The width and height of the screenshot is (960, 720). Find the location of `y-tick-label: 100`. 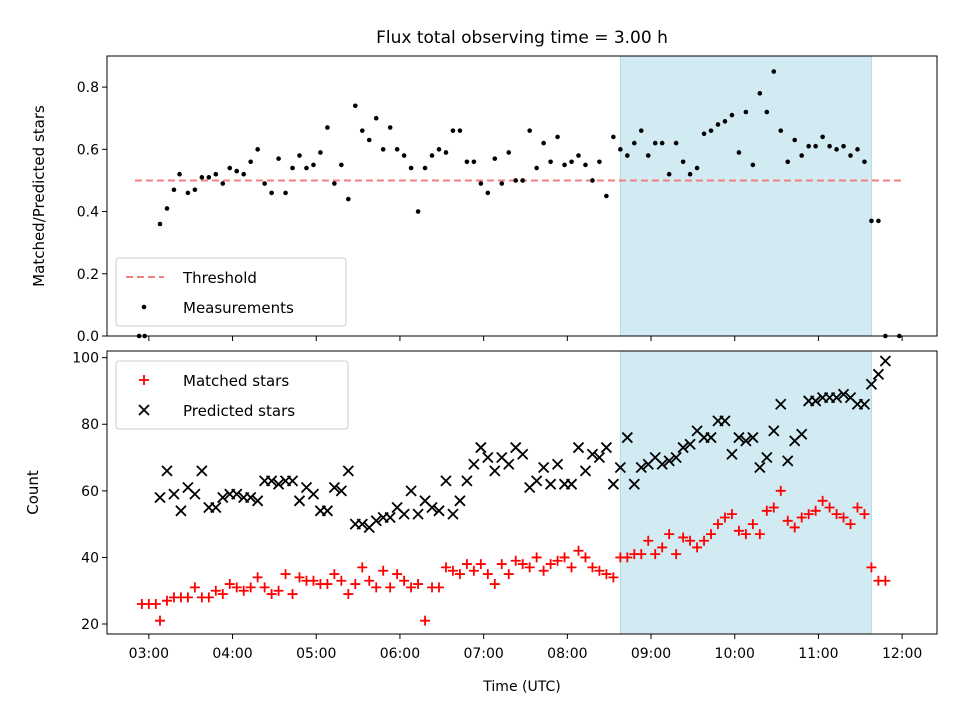

y-tick-label: 100 is located at coordinates (85, 359).